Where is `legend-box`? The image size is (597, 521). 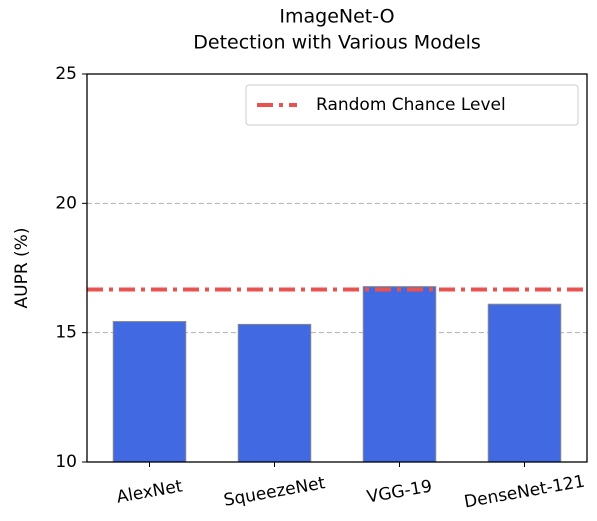
legend-box is located at coordinates (412, 105).